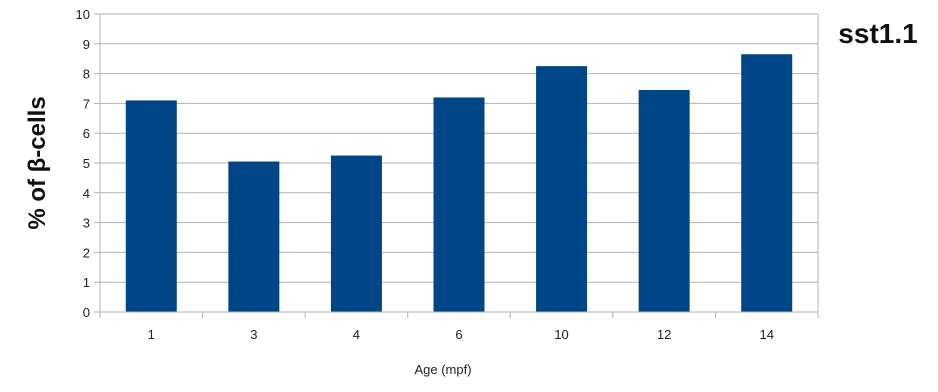  I want to click on y-tick-label: 5, so click(86, 163).